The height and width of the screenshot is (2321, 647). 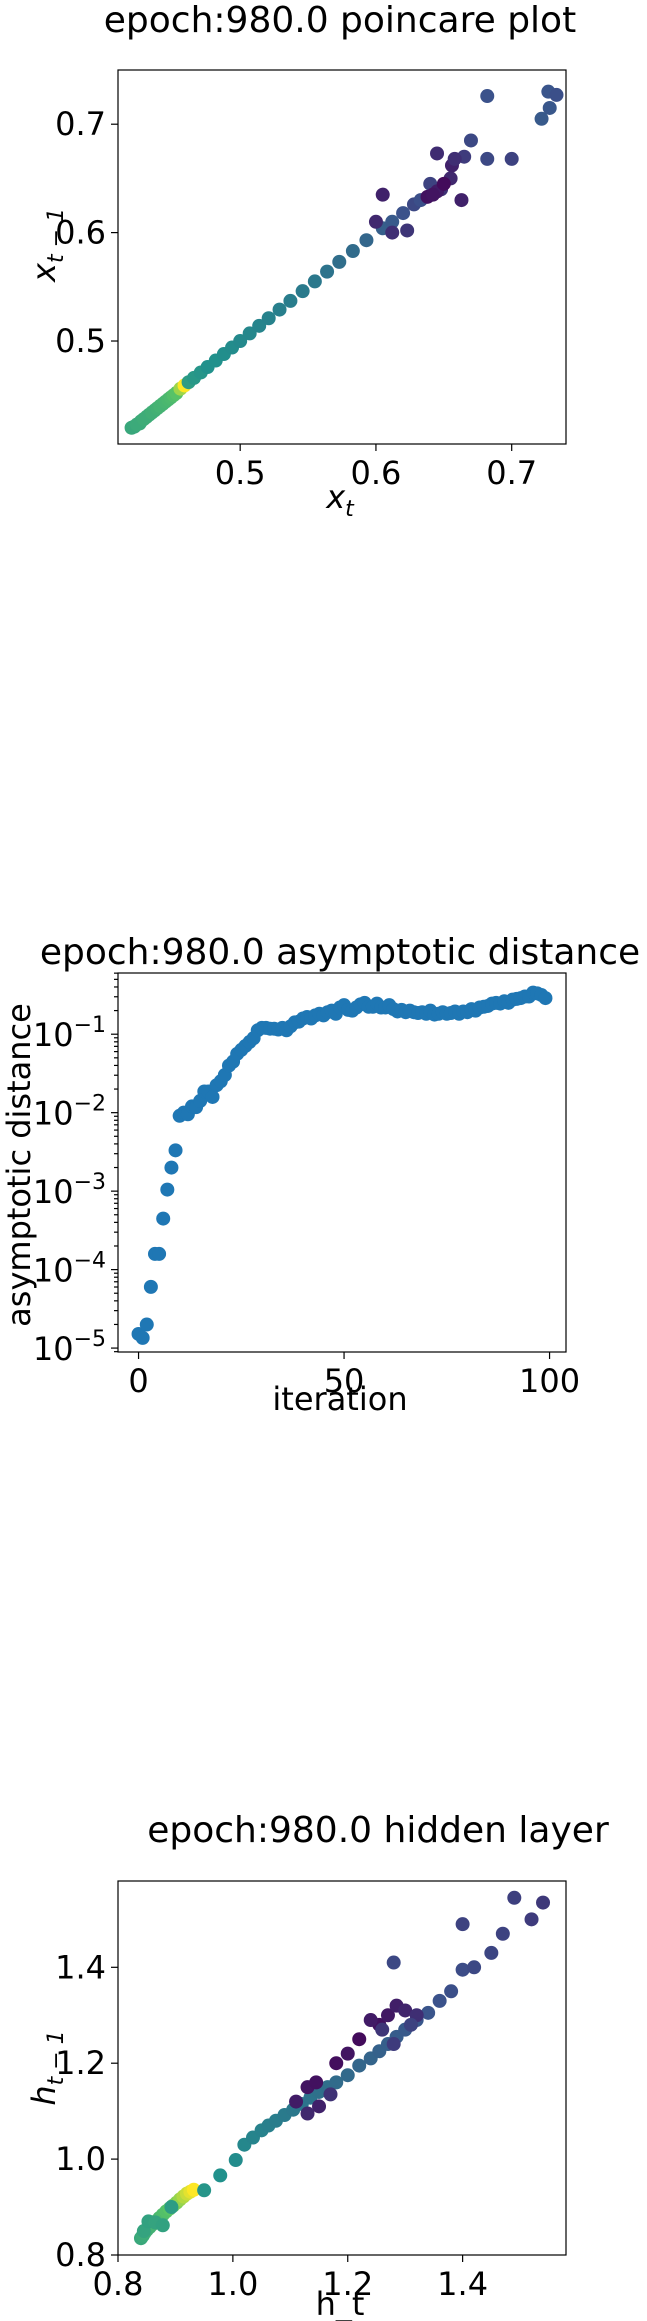 I want to click on x-tick-label: 0.7, so click(x=511, y=473).